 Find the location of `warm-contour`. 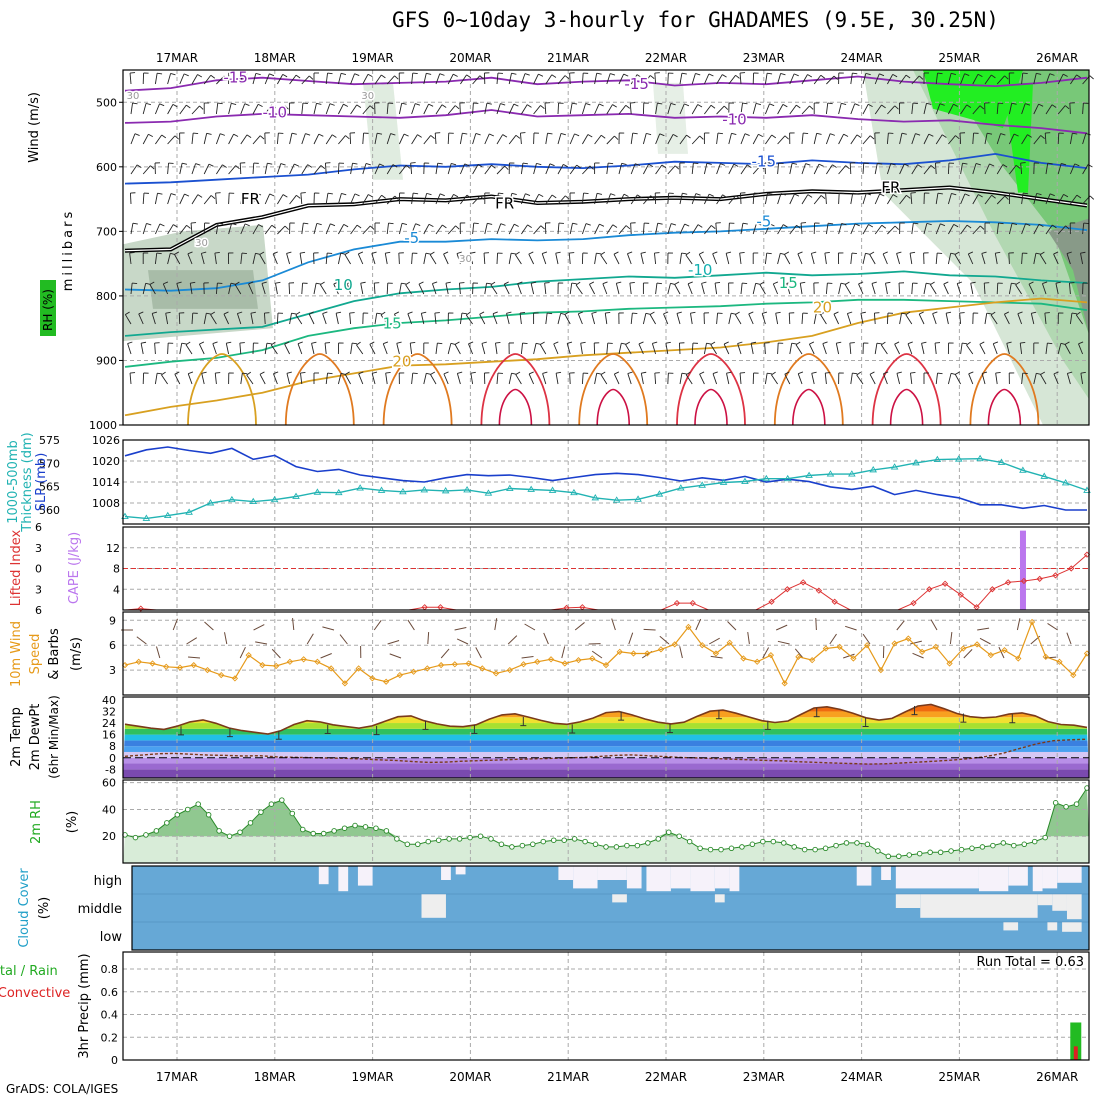

warm-contour is located at coordinates (808, 389).